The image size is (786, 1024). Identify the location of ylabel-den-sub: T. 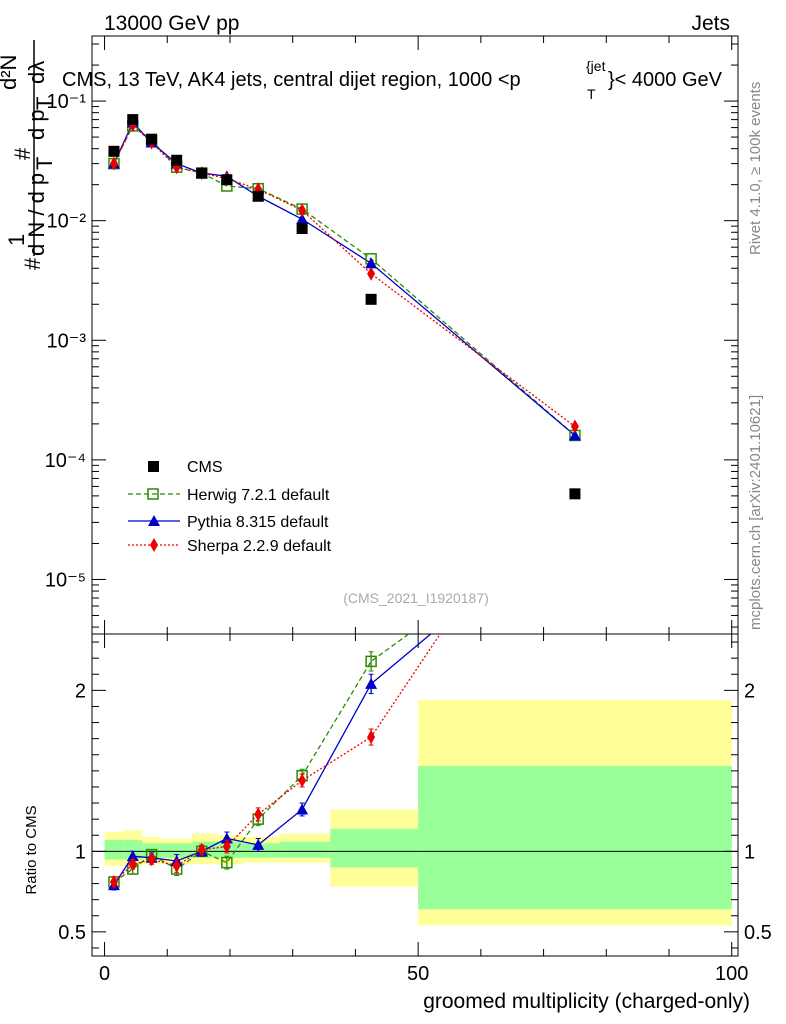
(44, 103).